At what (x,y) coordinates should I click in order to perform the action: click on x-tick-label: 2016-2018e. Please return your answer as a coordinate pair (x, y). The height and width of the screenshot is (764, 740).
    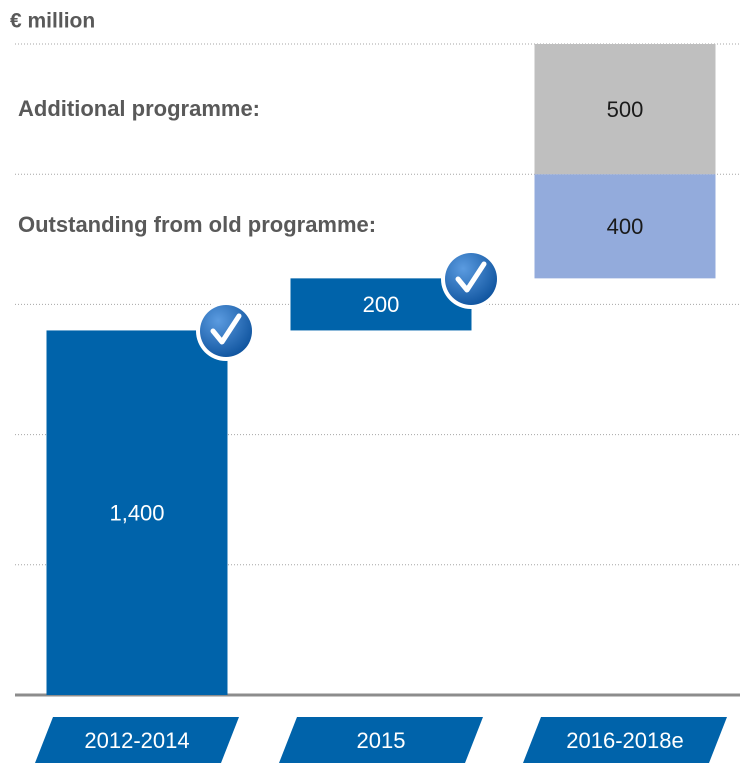
    Looking at the image, I should click on (624, 740).